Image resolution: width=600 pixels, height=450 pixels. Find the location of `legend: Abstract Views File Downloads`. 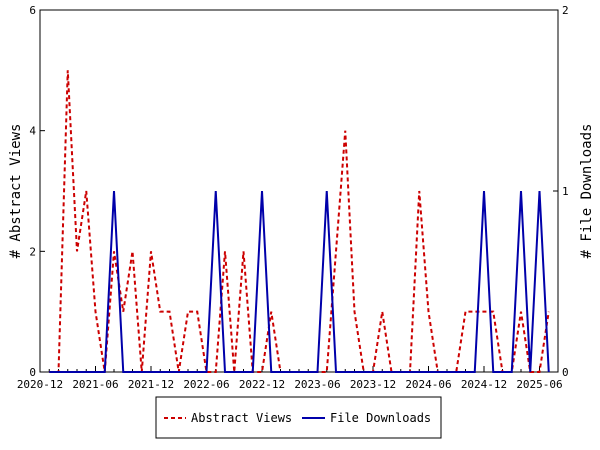

legend: Abstract Views File Downloads is located at coordinates (298, 417).